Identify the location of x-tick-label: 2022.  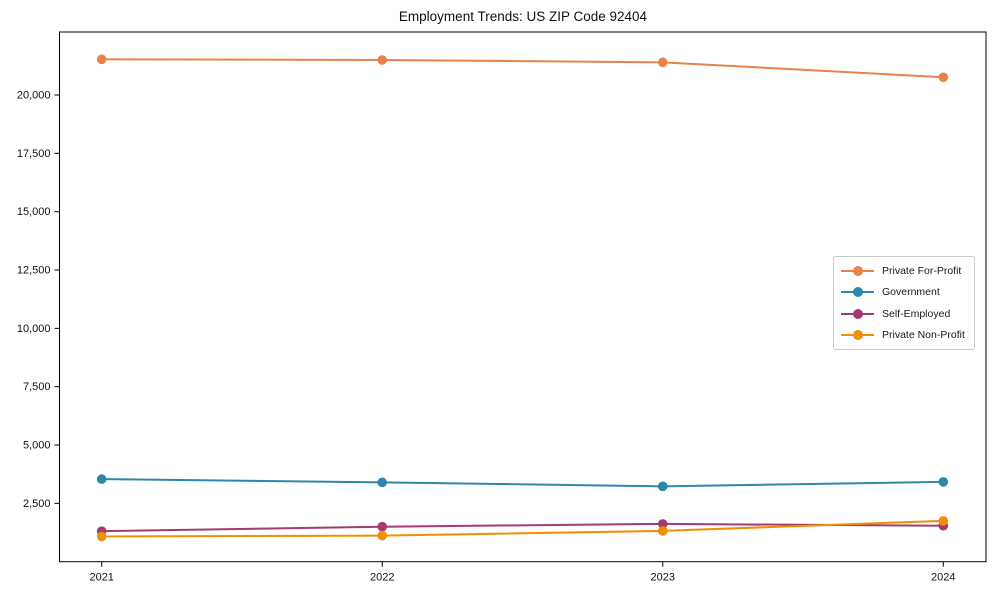
(382, 578).